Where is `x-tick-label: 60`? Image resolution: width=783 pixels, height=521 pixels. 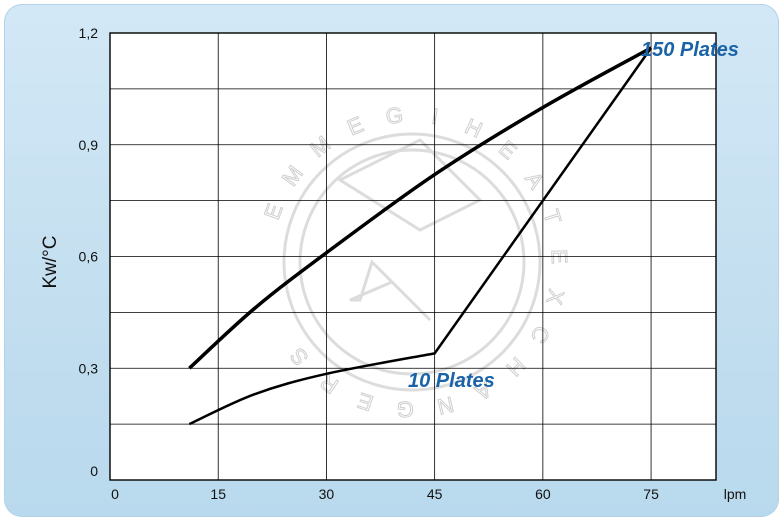 x-tick-label: 60 is located at coordinates (543, 494).